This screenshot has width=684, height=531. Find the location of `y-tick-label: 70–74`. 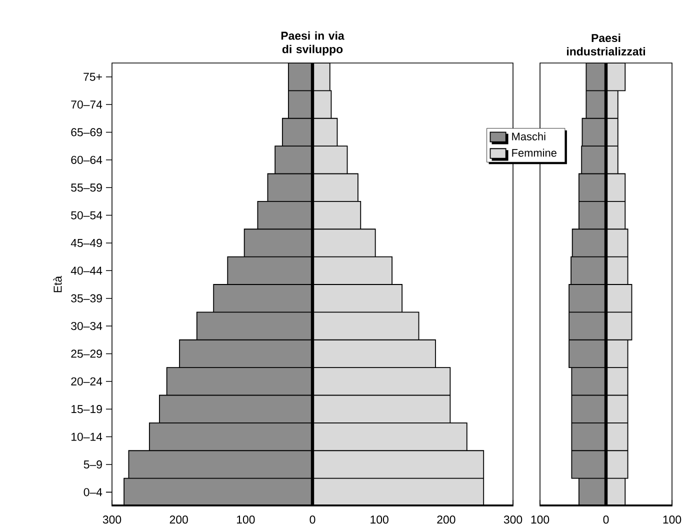

y-tick-label: 70–74 is located at coordinates (86, 104).